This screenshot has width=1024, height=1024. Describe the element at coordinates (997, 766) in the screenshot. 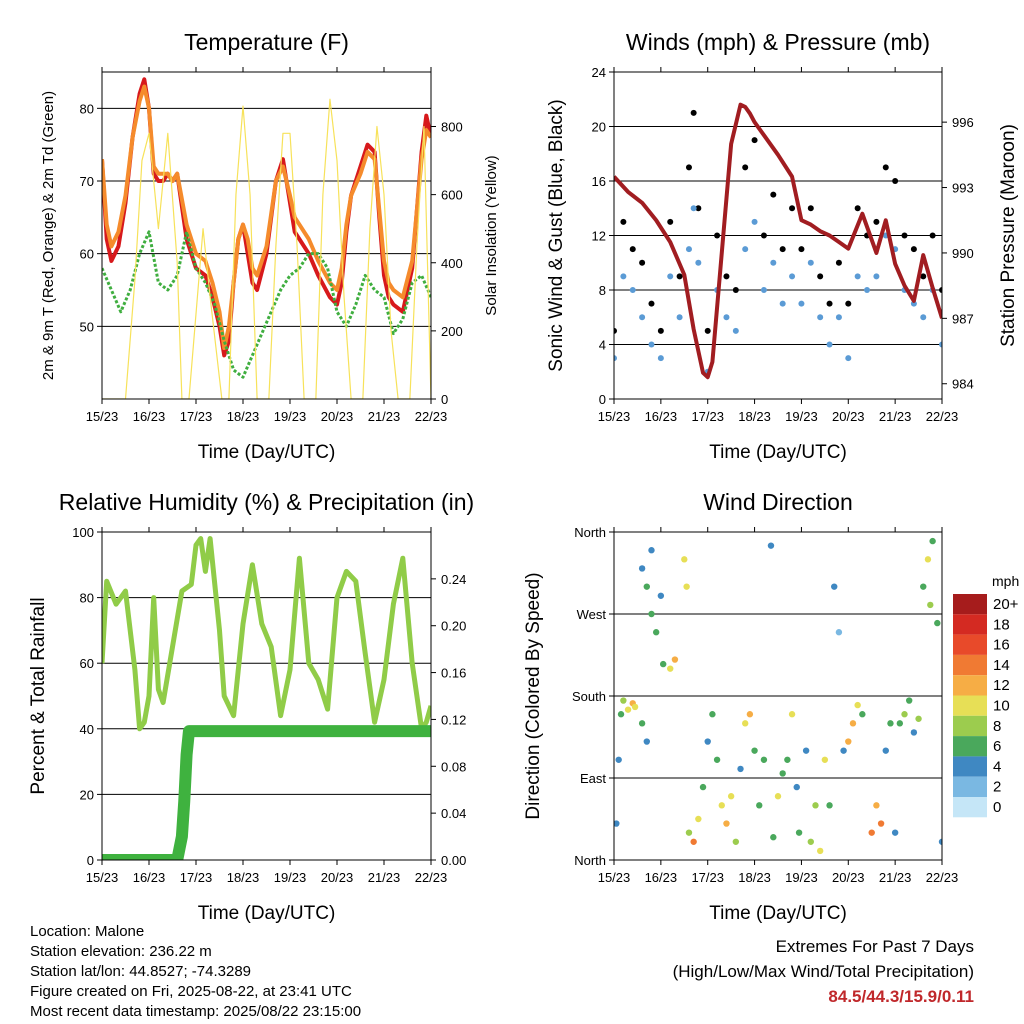

I see `colorbar-label: 4` at that location.